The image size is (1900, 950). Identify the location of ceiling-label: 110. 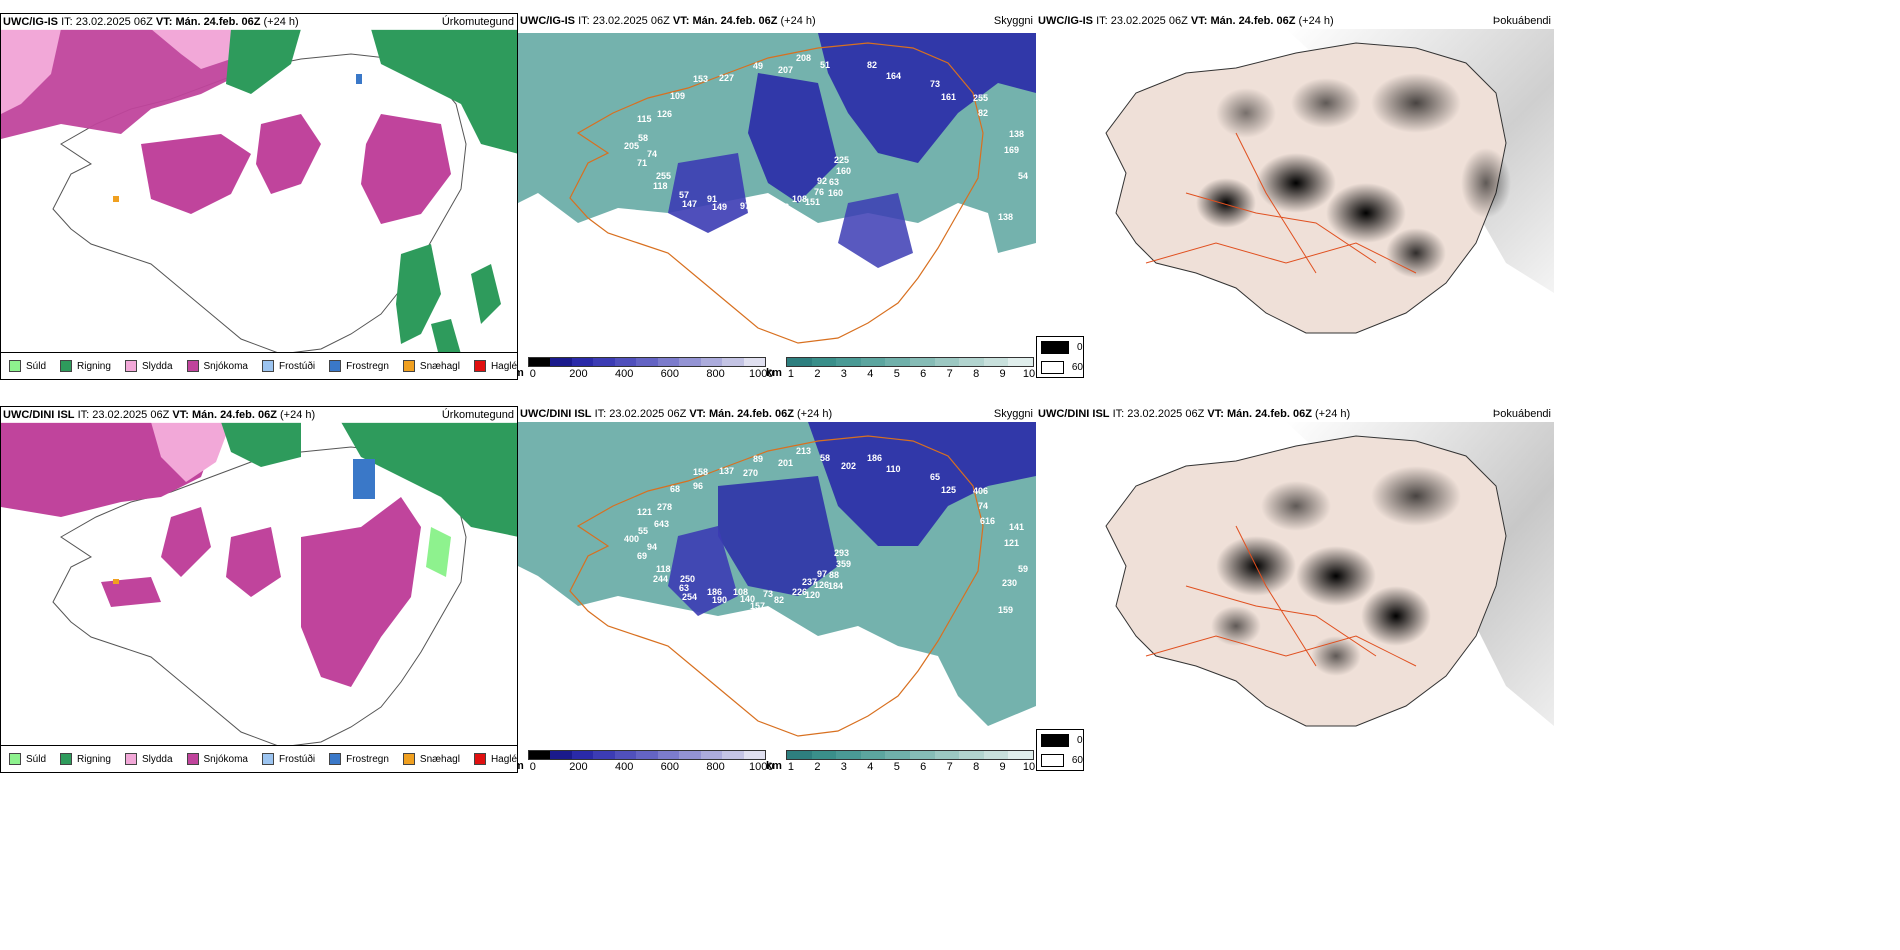
(893, 469).